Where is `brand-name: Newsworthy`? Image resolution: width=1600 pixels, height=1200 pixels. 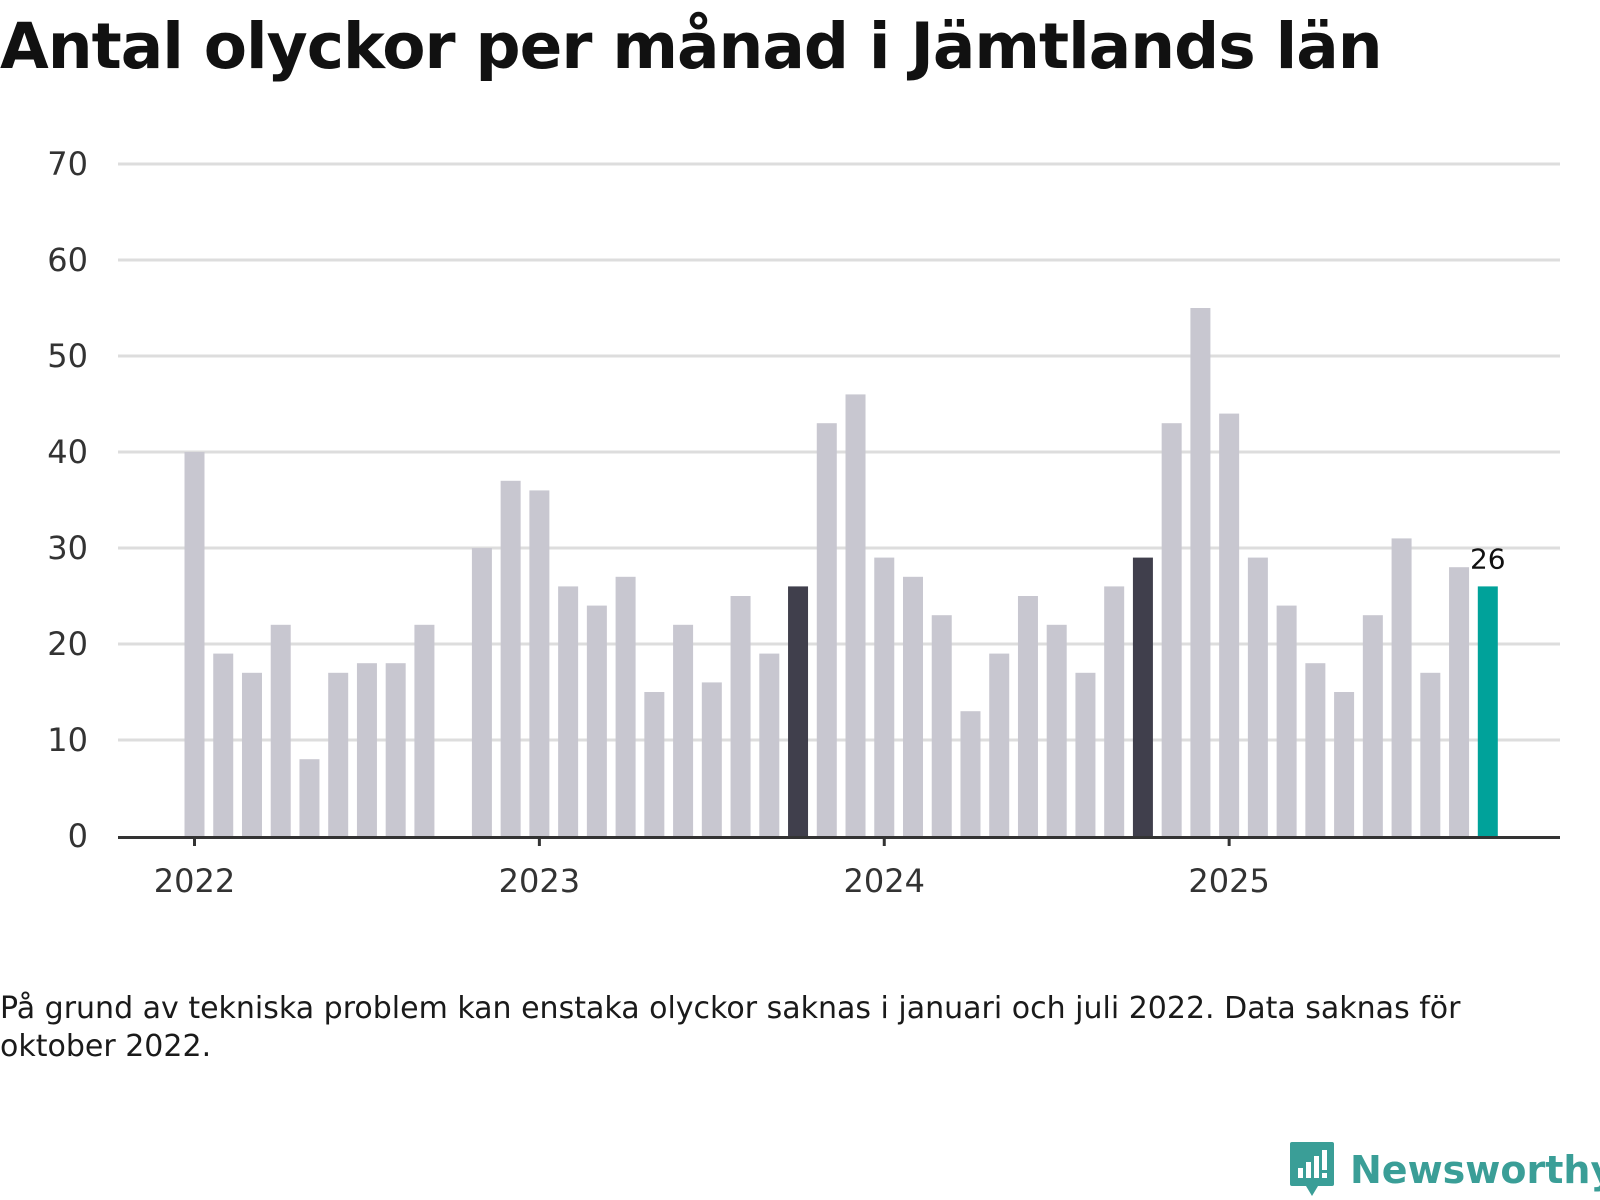
brand-name: Newsworthy is located at coordinates (1475, 1170).